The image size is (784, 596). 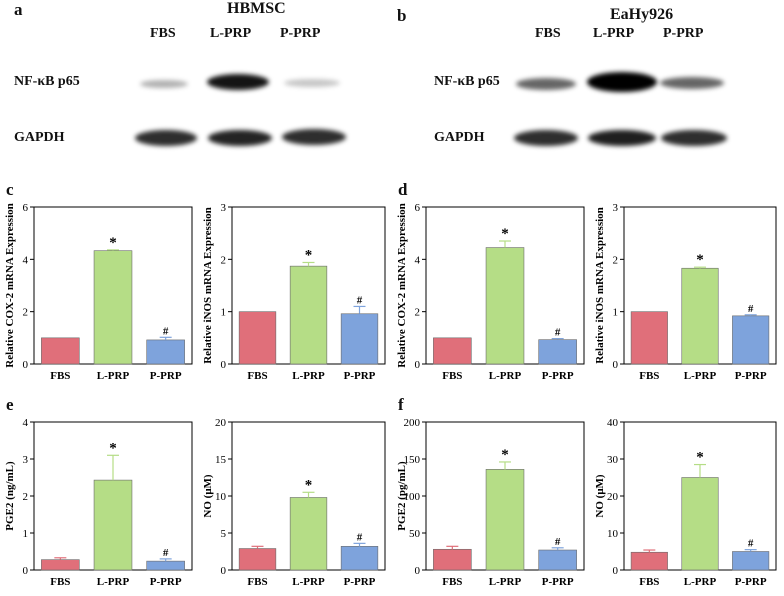 What do you see at coordinates (613, 534) in the screenshot?
I see `y-tick-label: 10` at bounding box center [613, 534].